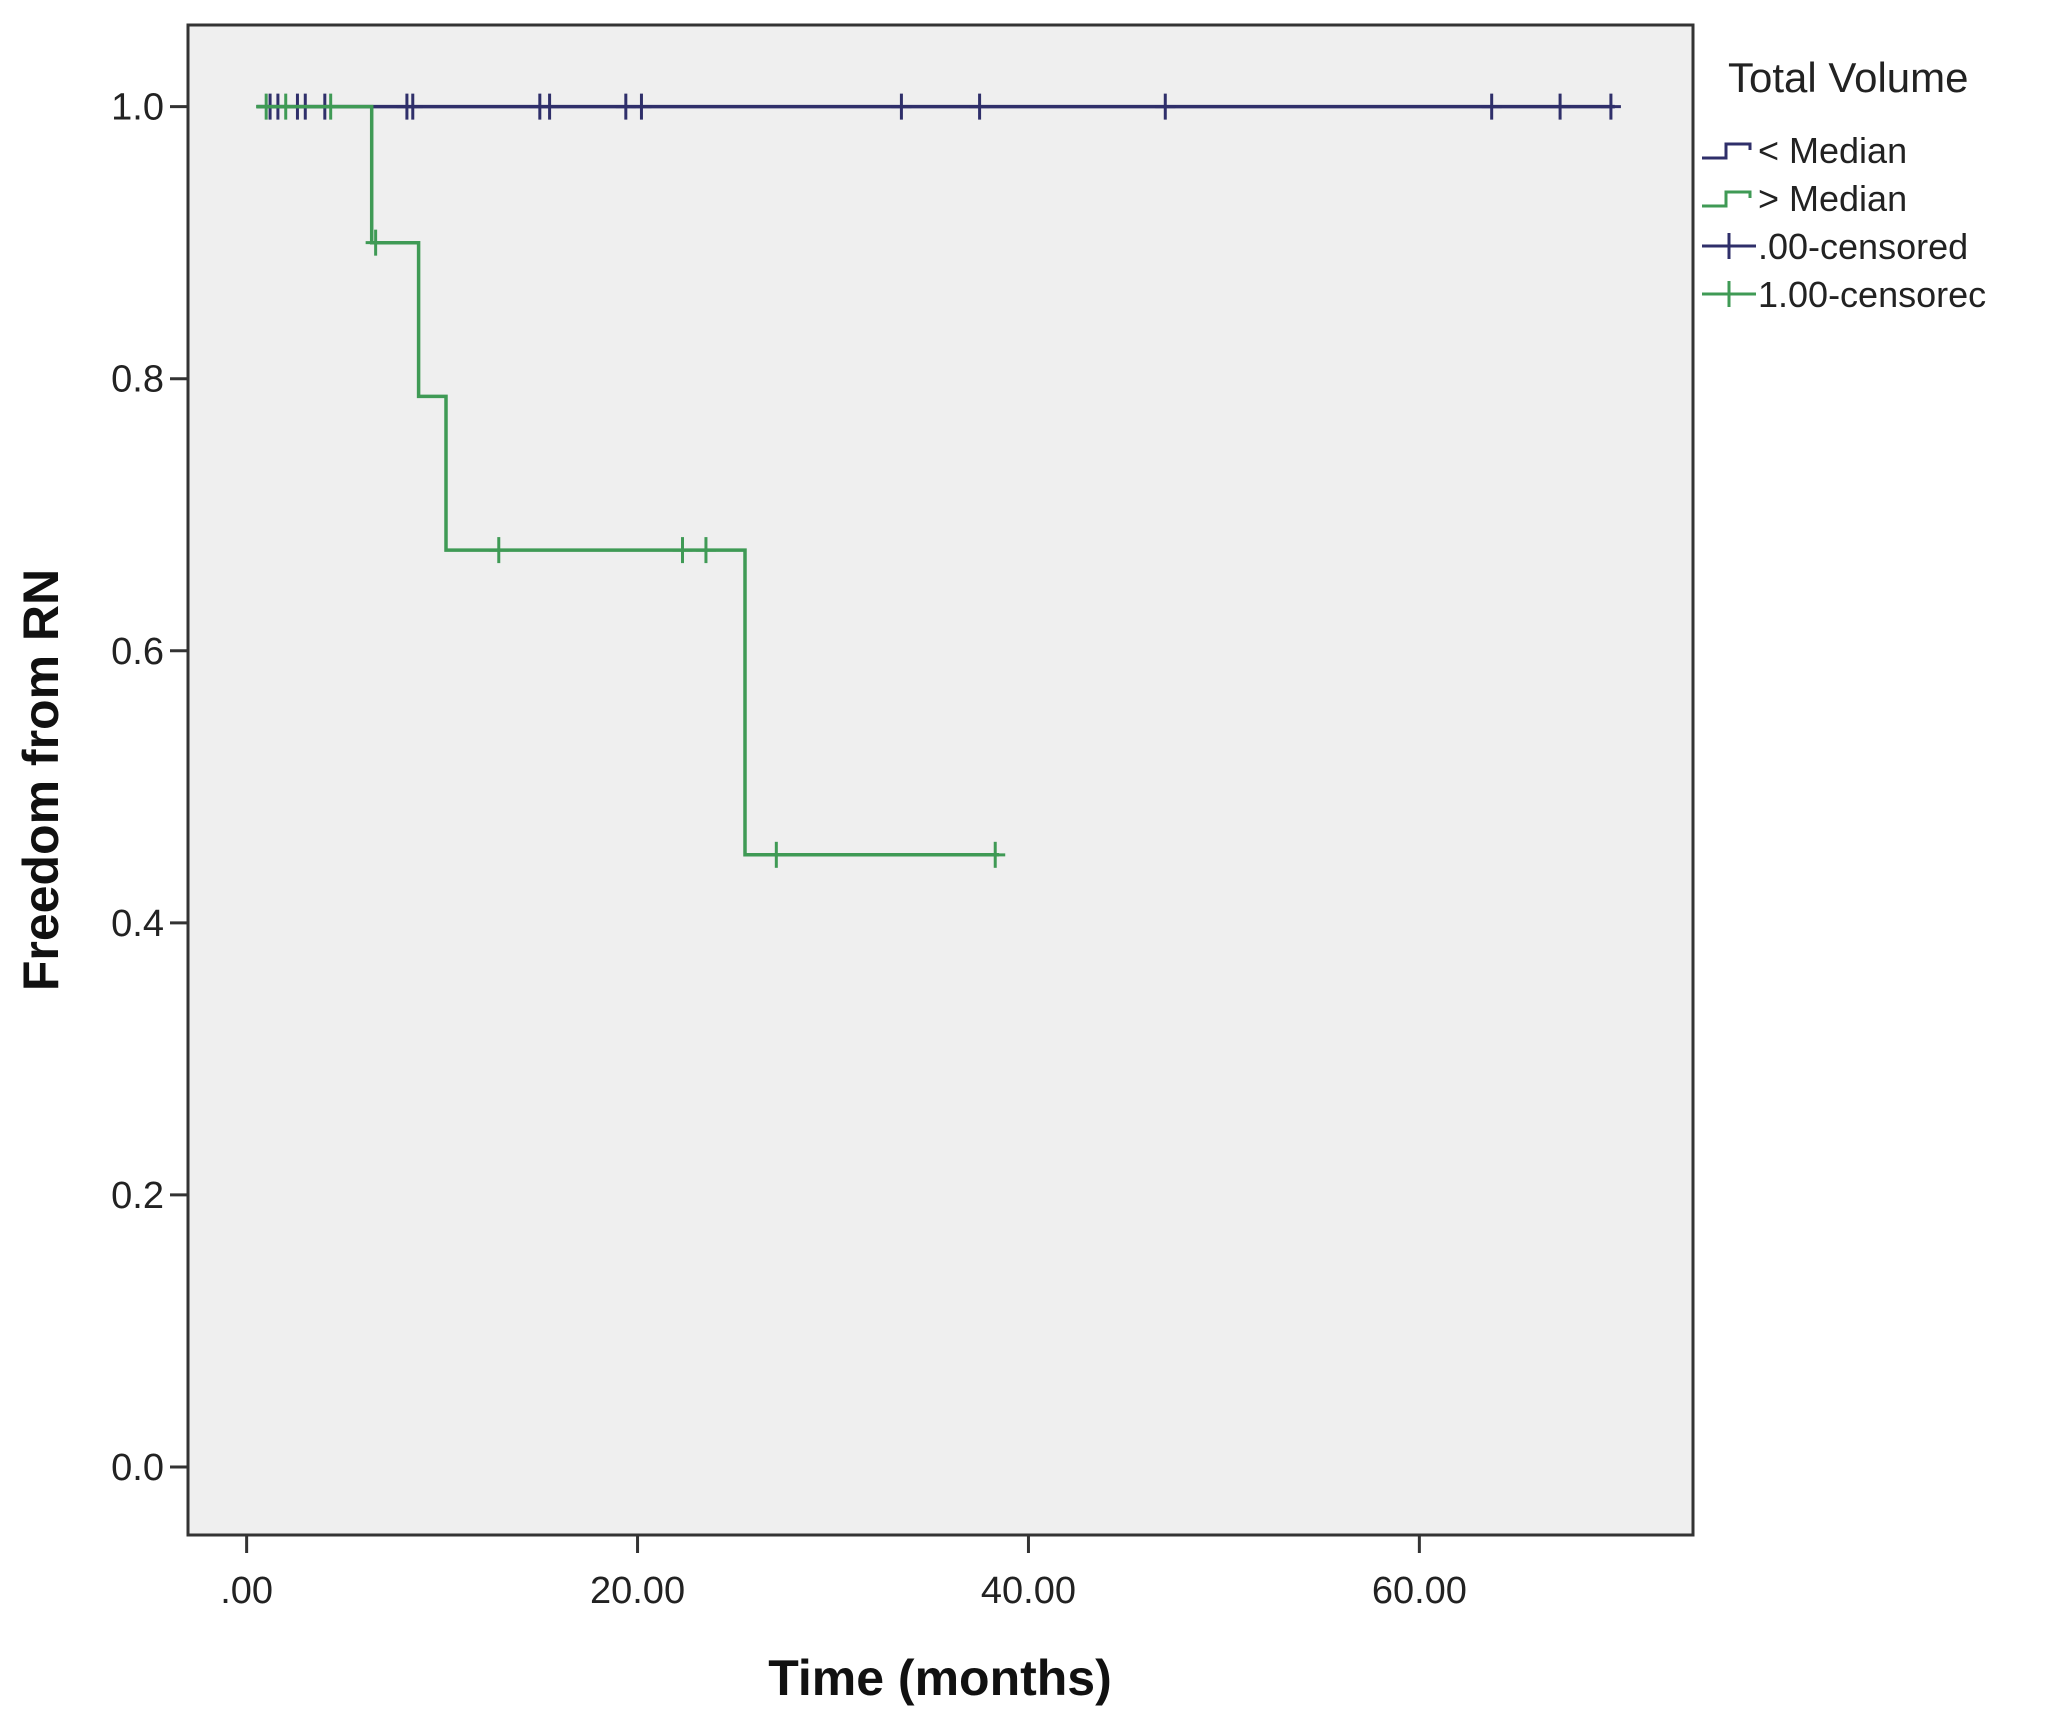  What do you see at coordinates (246, 1591) in the screenshot?
I see `x-tick-label: .00` at bounding box center [246, 1591].